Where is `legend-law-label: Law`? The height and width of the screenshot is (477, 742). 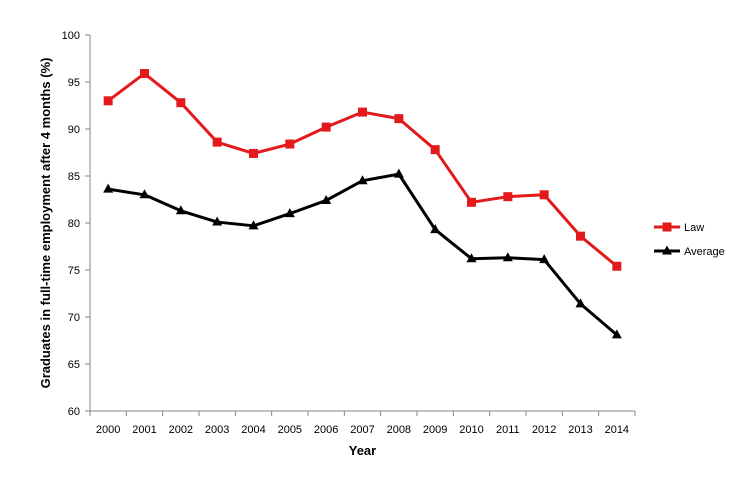 legend-law-label: Law is located at coordinates (694, 228).